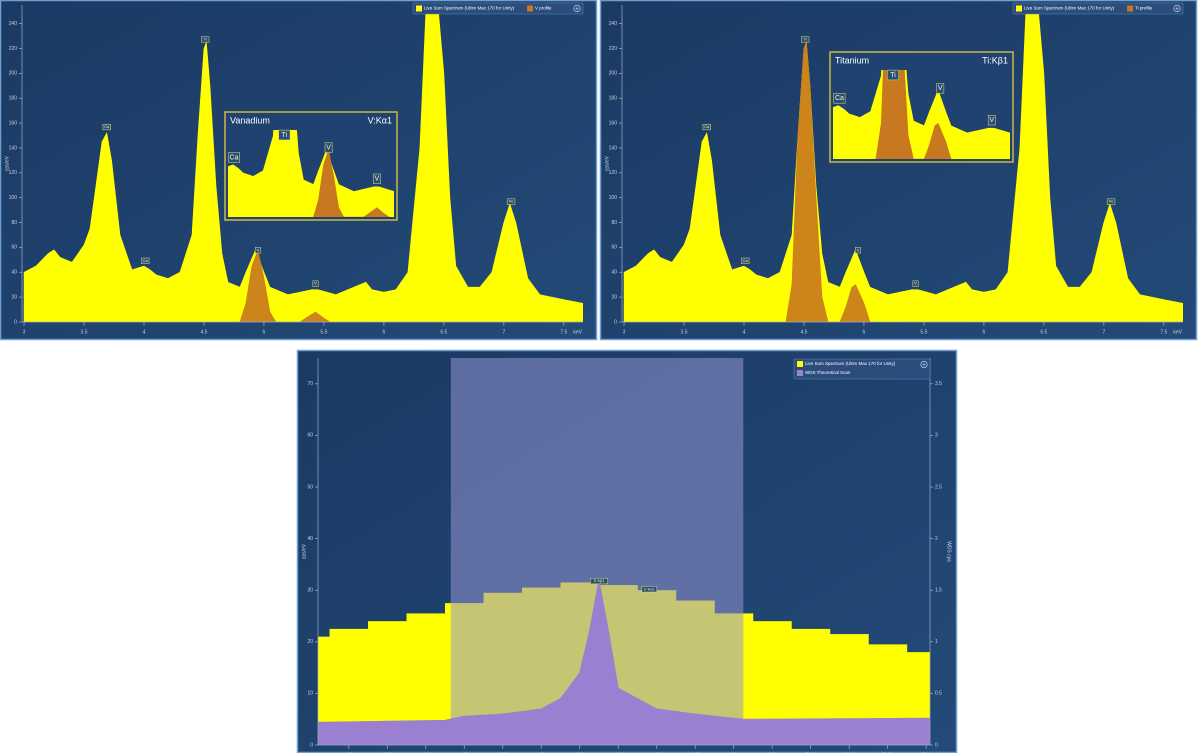  What do you see at coordinates (13, 173) in the screenshot?
I see `y-tick-label: 120` at bounding box center [13, 173].